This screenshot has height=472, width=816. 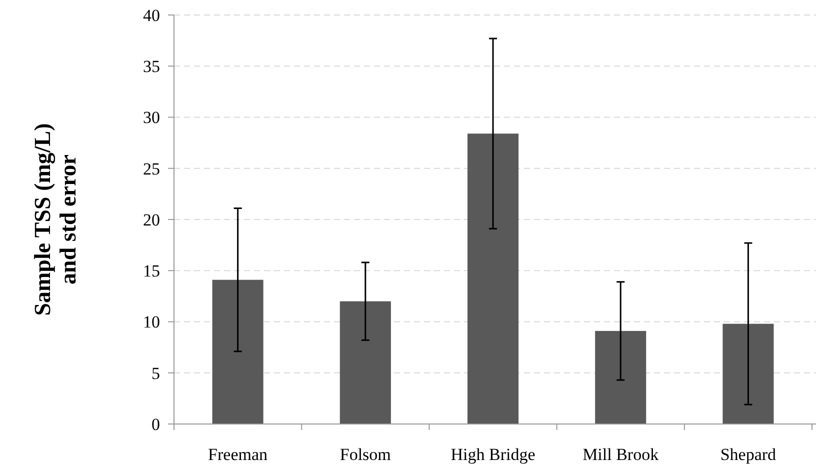 I want to click on y-tick-label: 0, so click(x=156, y=424).